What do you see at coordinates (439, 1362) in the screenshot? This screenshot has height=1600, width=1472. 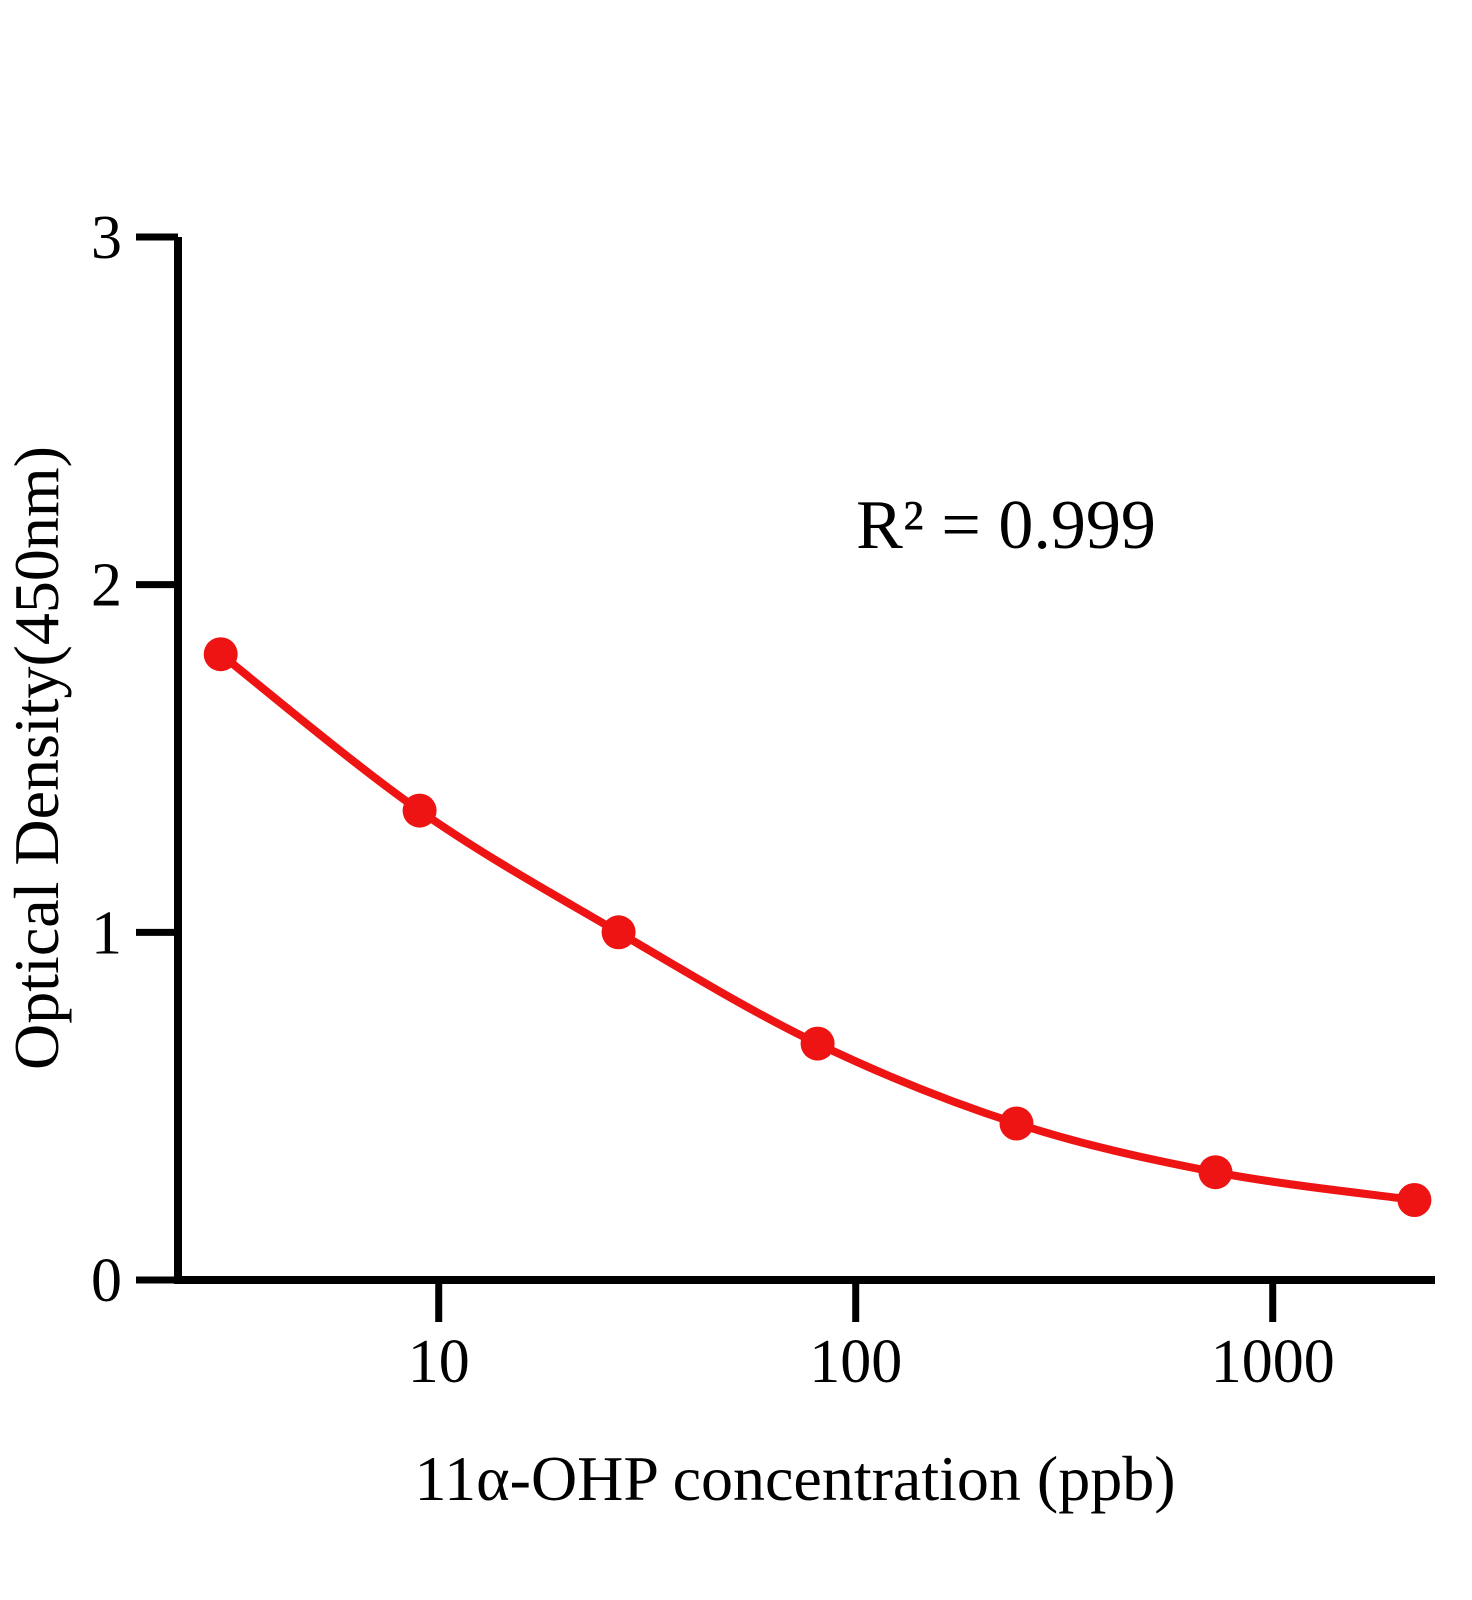 I see `x-tick-label: 10` at bounding box center [439, 1362].